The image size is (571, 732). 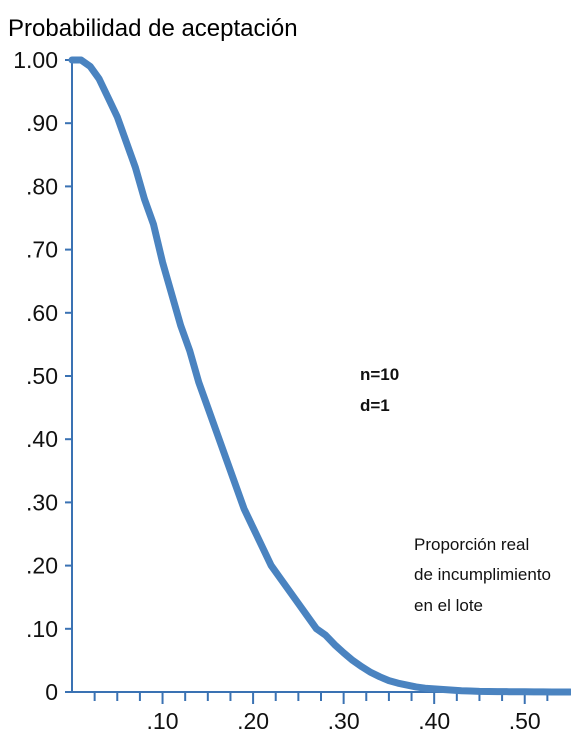 What do you see at coordinates (51, 692) in the screenshot?
I see `y-tick-label: 0` at bounding box center [51, 692].